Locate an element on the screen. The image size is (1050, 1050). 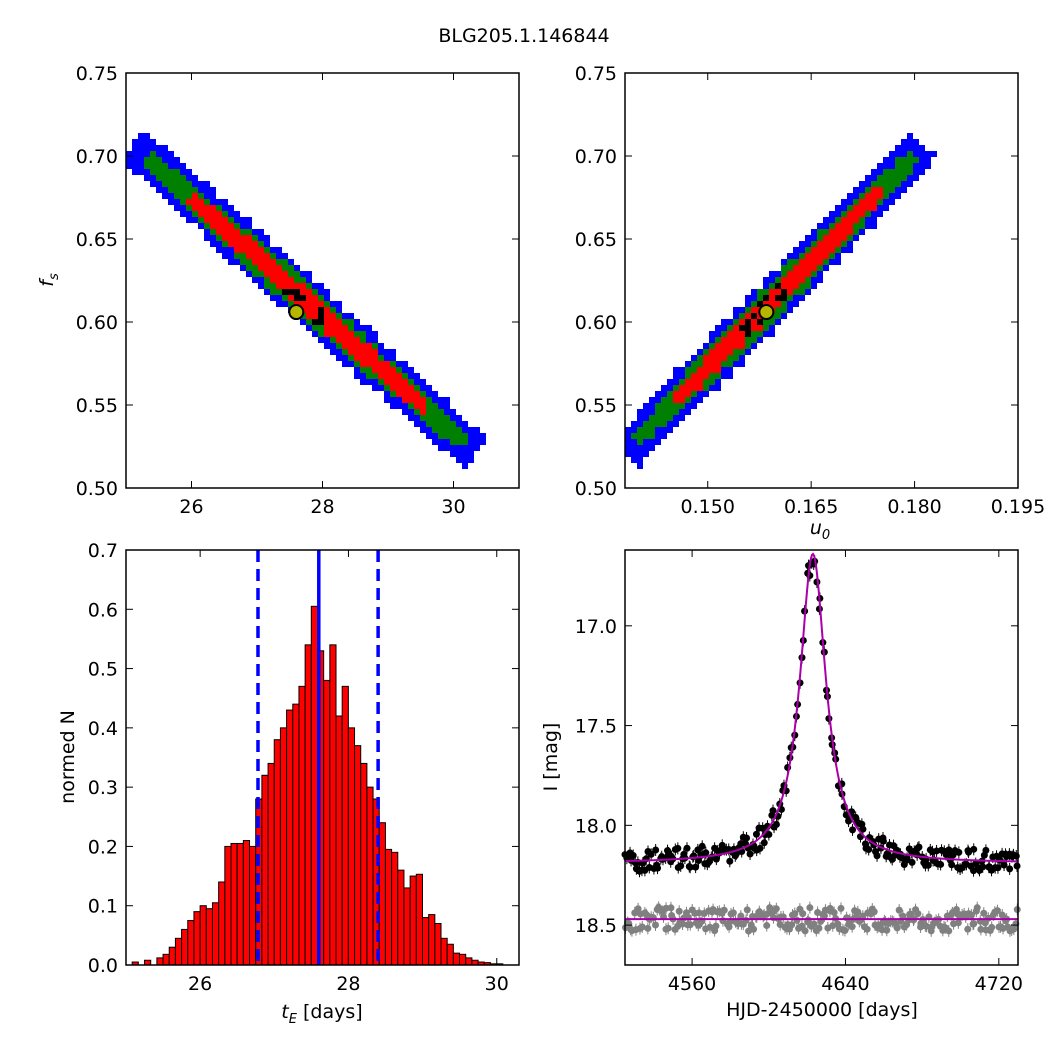
y-tick-label: 0.65 is located at coordinates (97, 240).